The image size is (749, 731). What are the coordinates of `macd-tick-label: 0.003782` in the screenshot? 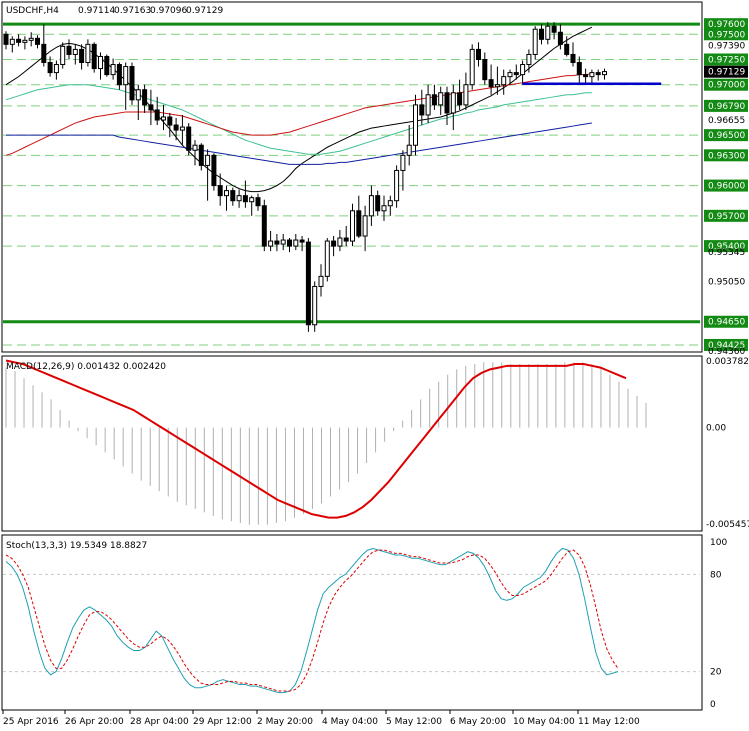 It's located at (727, 362).